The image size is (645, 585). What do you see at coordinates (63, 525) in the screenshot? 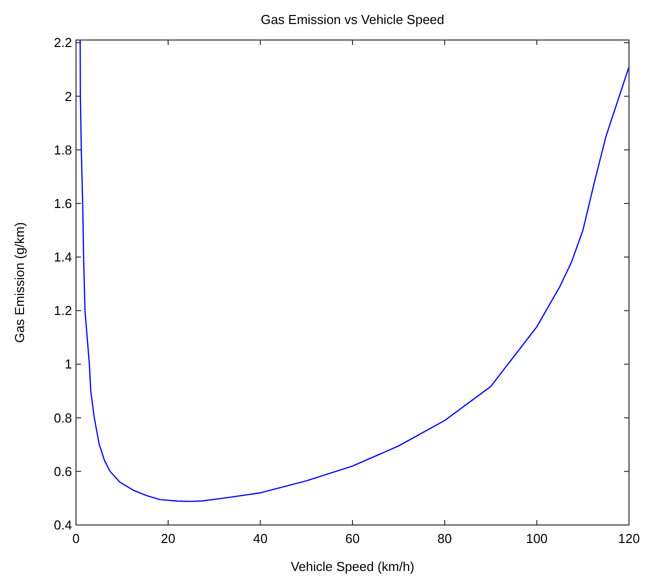
I see `y-tick-label: 0.4` at bounding box center [63, 525].